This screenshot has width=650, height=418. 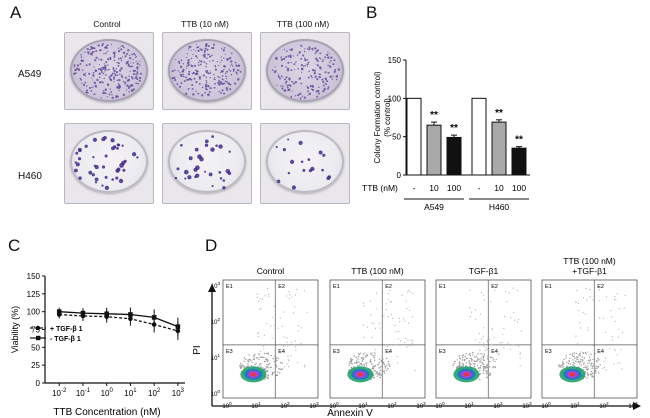 I want to click on x-tick-label: 10⁰, so click(x=546, y=405).